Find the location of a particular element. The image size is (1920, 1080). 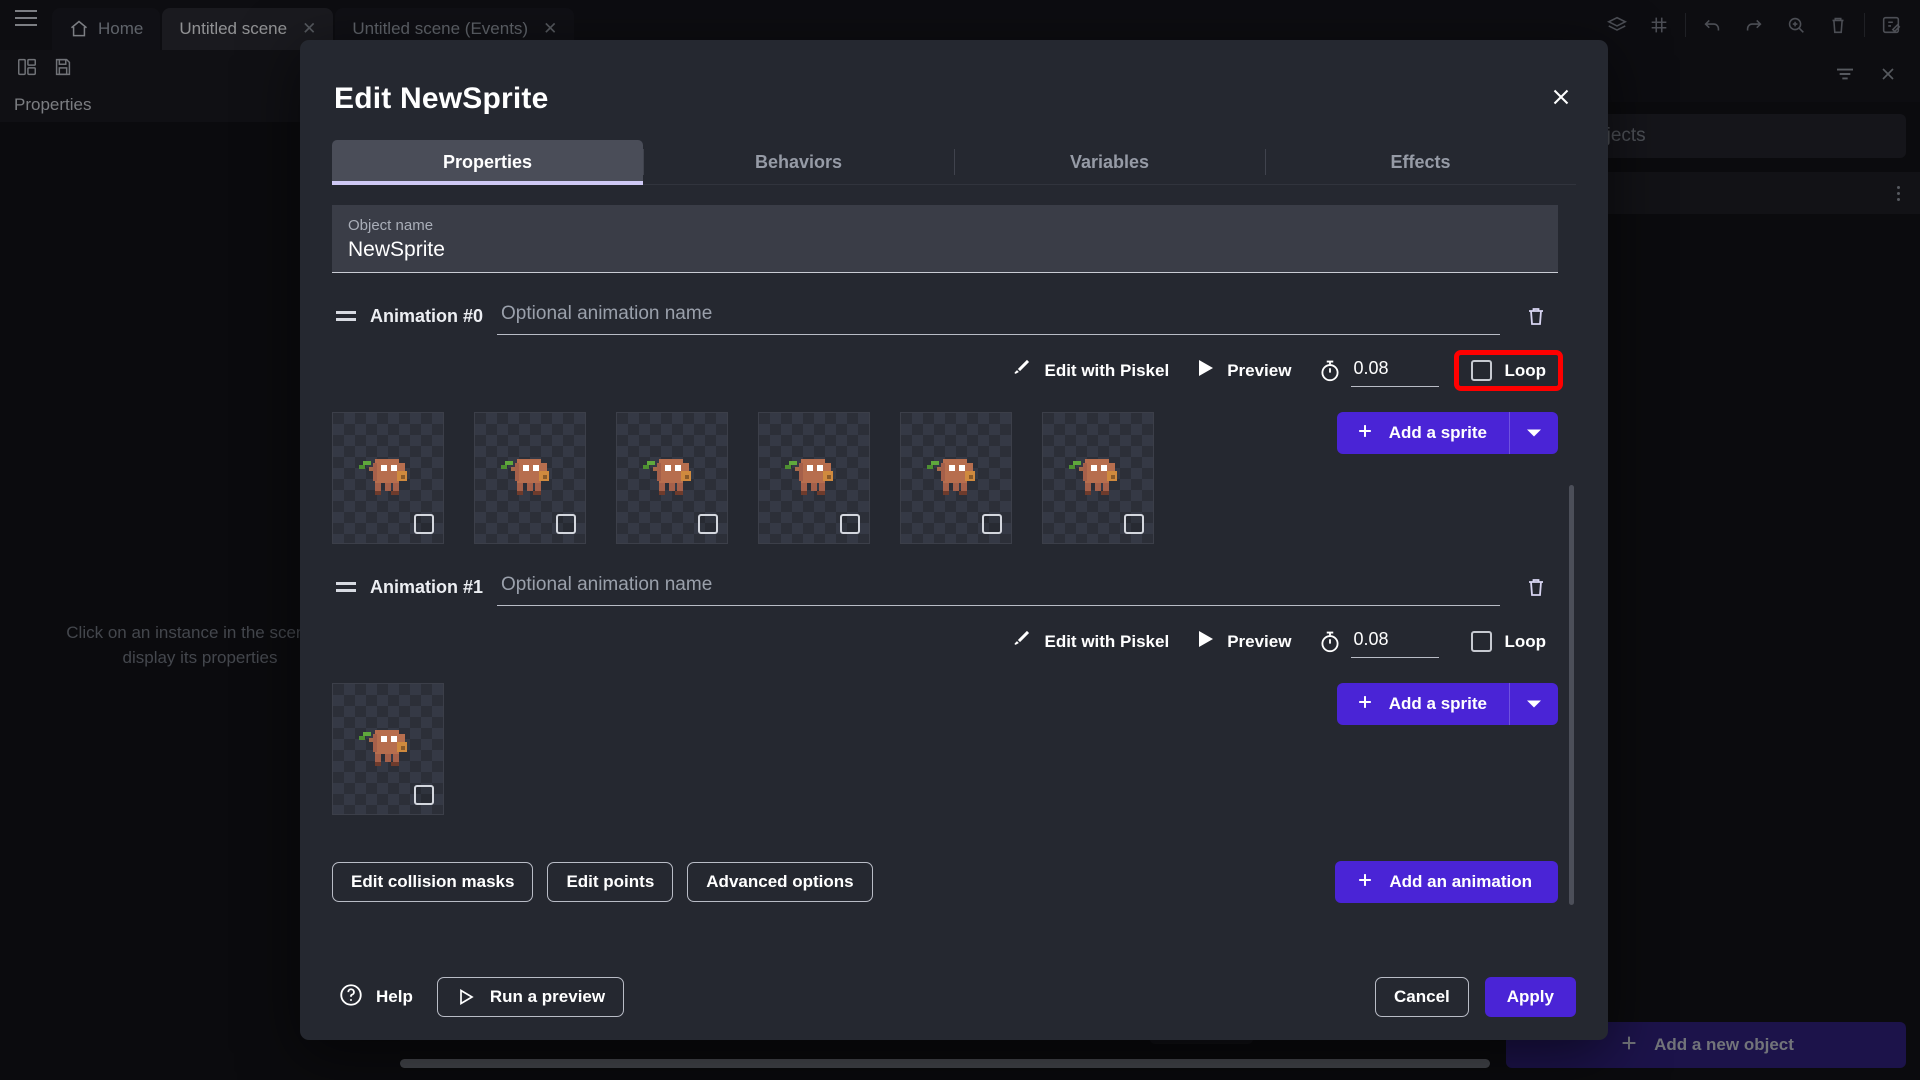

trash-icon is located at coordinates (1838, 25).